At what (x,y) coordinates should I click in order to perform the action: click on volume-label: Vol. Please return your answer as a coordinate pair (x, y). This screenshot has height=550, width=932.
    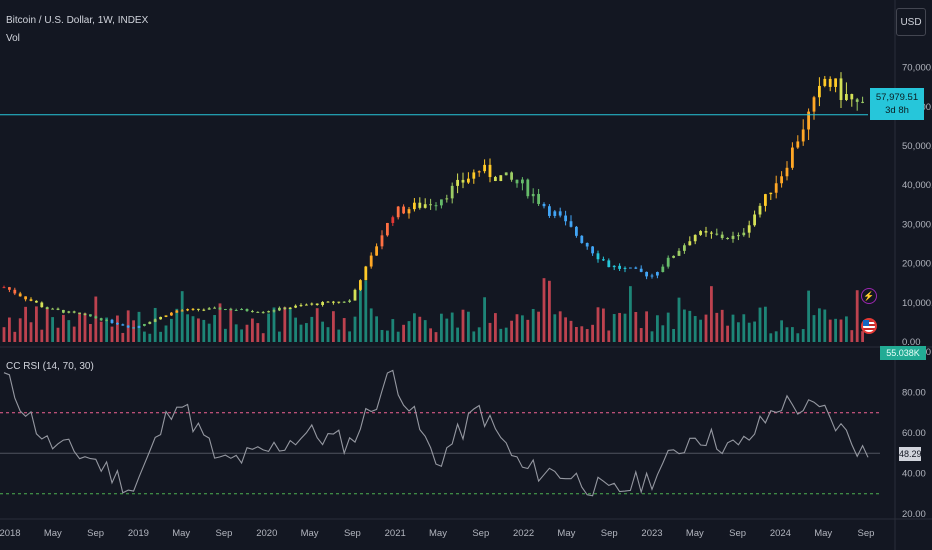
    Looking at the image, I should click on (13, 38).